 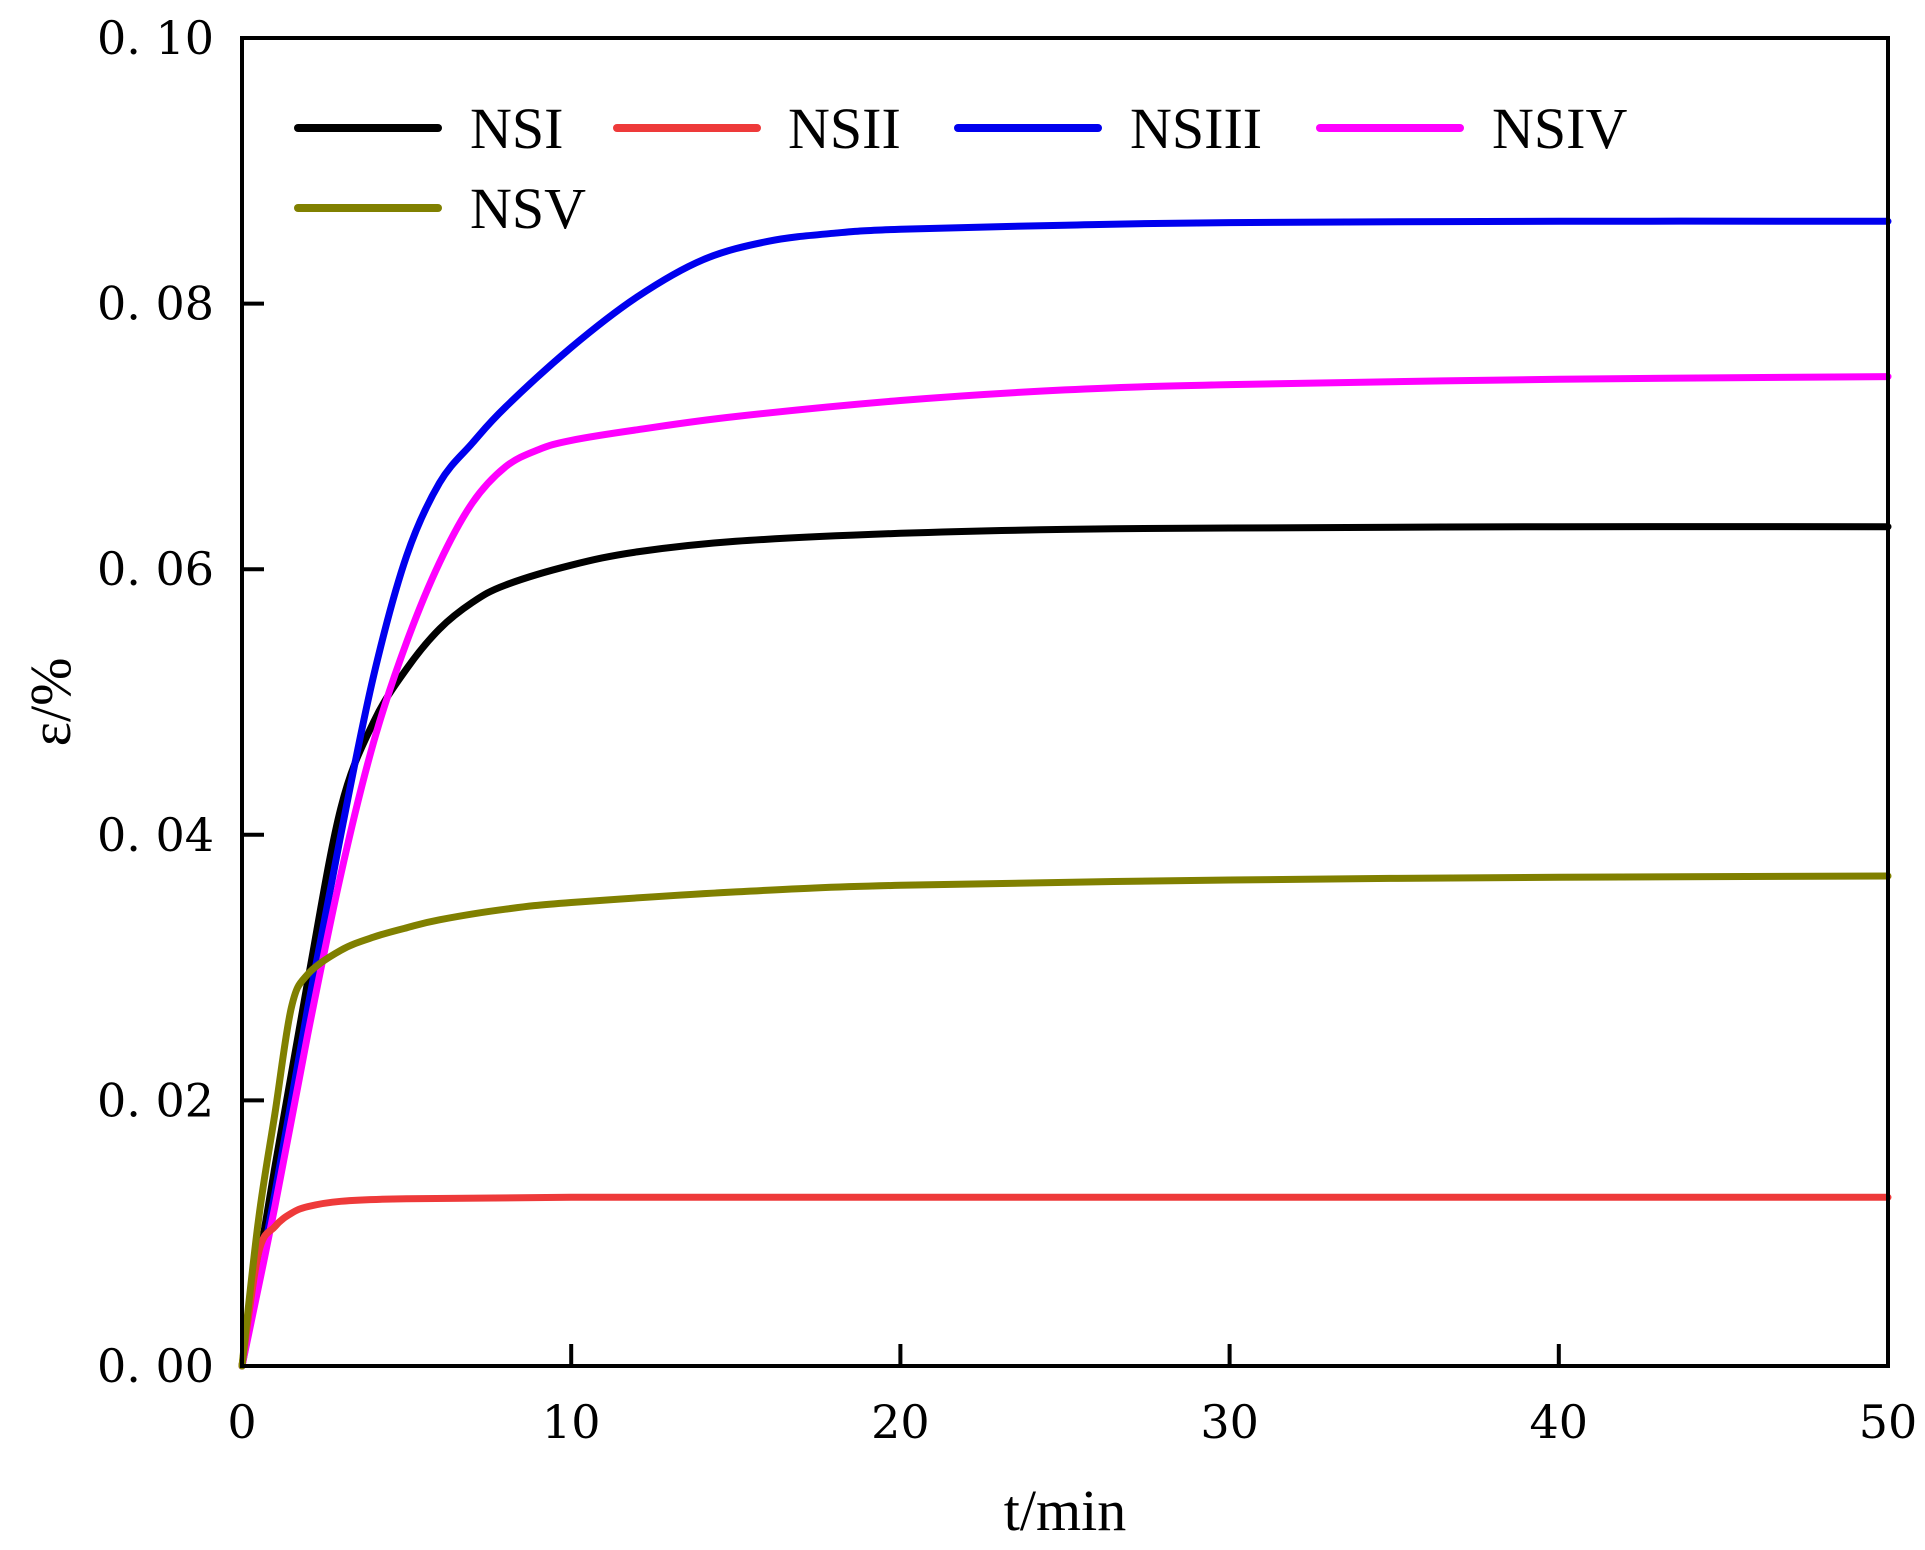 I want to click on x-axis-title: t/min, so click(x=1065, y=1510).